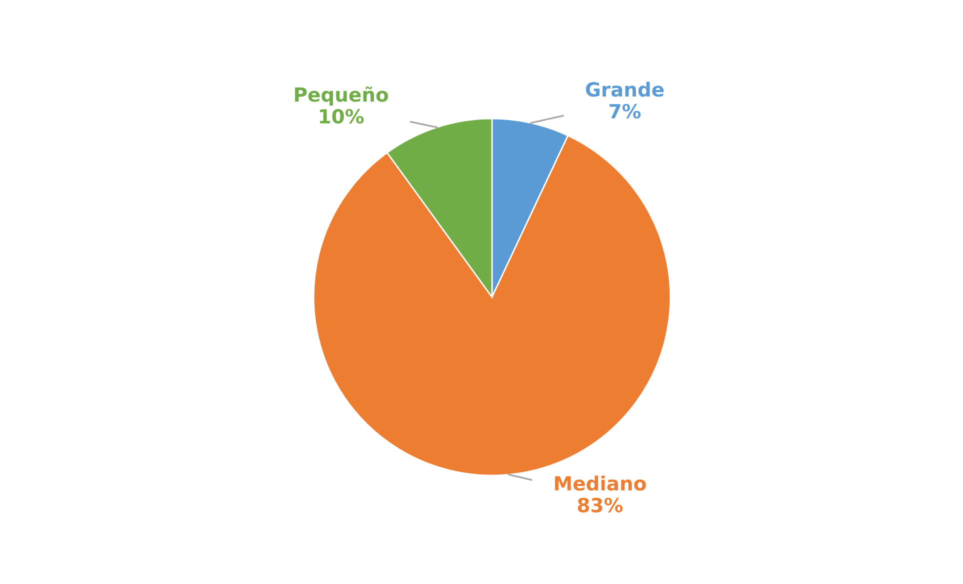  Describe the element at coordinates (625, 111) in the screenshot. I see `data-label: 7%` at that location.